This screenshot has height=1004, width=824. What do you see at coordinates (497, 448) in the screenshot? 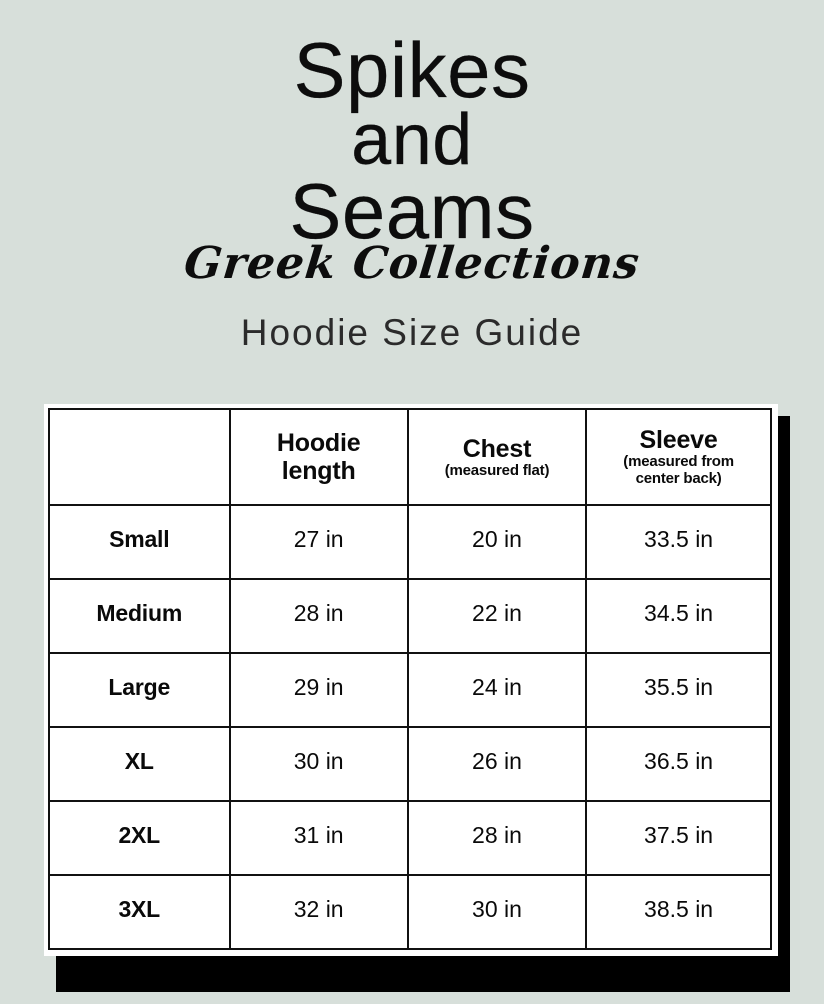
I see `header-chest-title: Chest` at bounding box center [497, 448].